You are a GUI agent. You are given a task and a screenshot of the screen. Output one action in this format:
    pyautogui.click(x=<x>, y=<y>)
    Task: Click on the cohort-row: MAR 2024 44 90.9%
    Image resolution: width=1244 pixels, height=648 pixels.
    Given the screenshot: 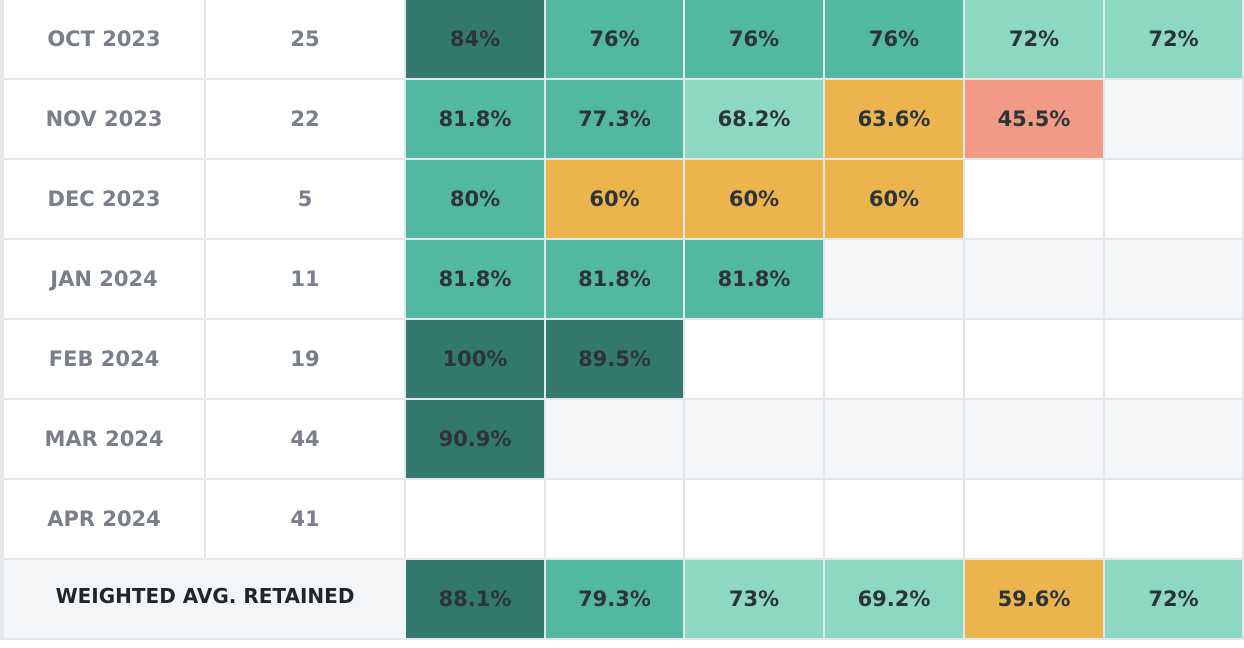 What is the action you would take?
    pyautogui.click(x=622, y=440)
    